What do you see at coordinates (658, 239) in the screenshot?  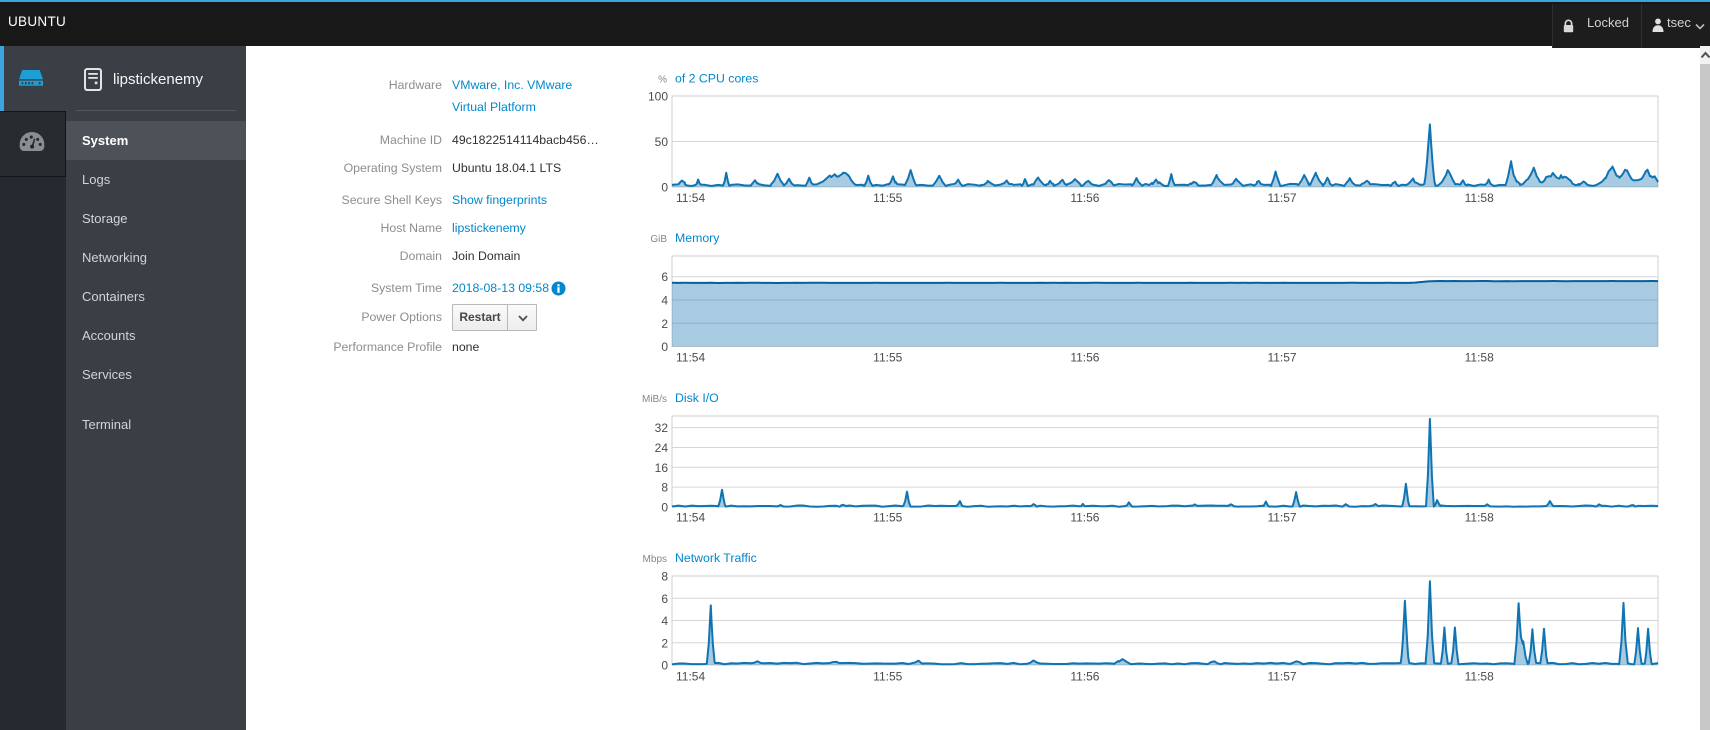 I see `svg-text: GiB` at bounding box center [658, 239].